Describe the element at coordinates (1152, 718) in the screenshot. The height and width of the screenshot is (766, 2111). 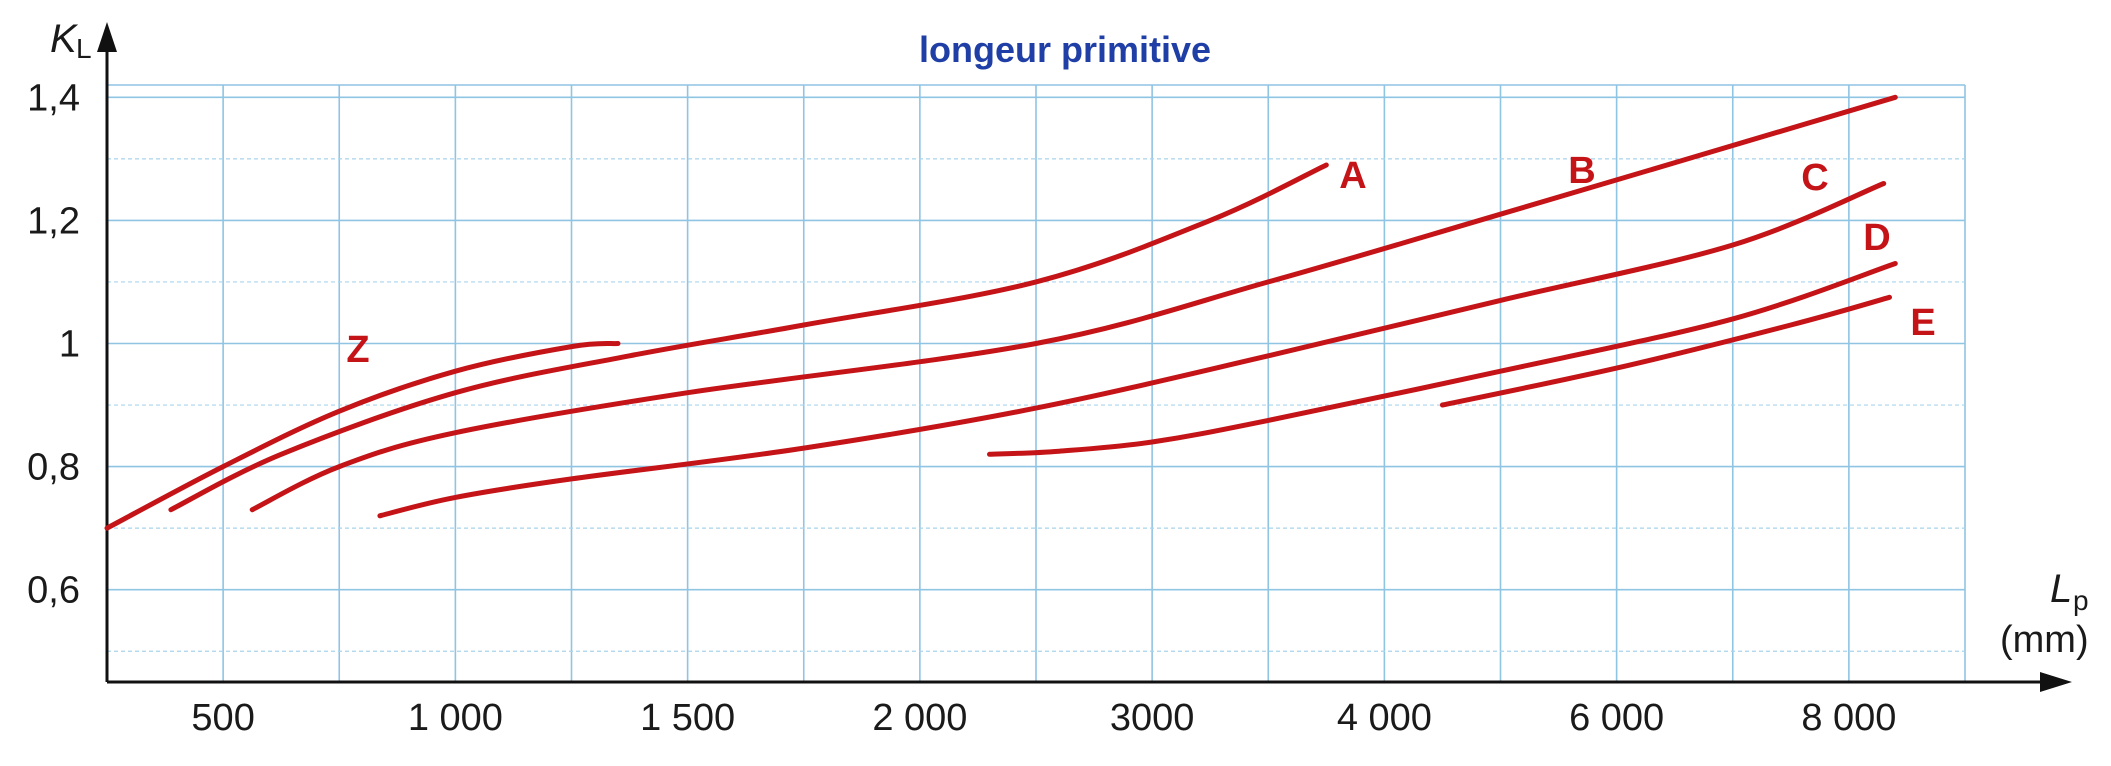
I see `x-tick-label: 3000` at that location.